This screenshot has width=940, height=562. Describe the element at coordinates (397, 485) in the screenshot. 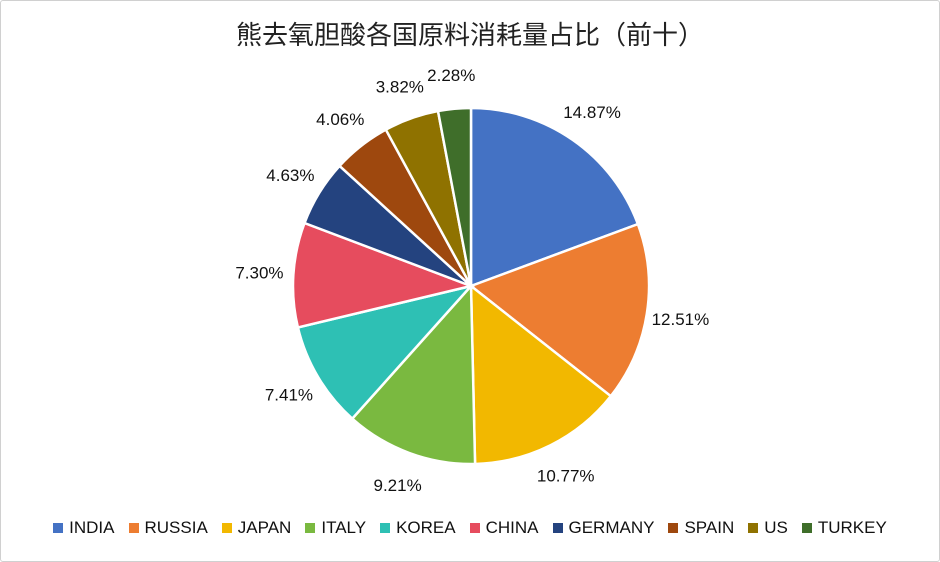

I see `data-label-italy: 9.21%` at that location.